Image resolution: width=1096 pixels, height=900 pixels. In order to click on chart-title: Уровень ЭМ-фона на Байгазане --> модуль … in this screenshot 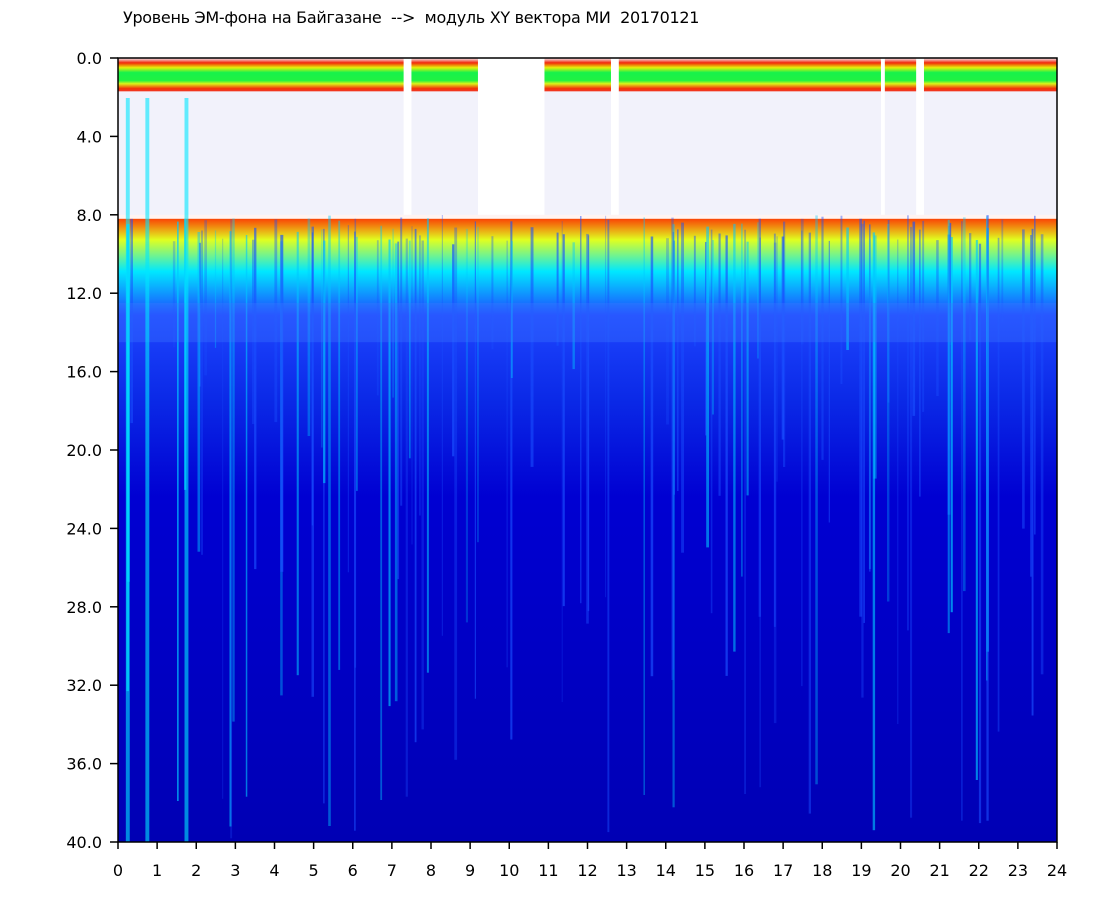, I will do `click(411, 17)`.